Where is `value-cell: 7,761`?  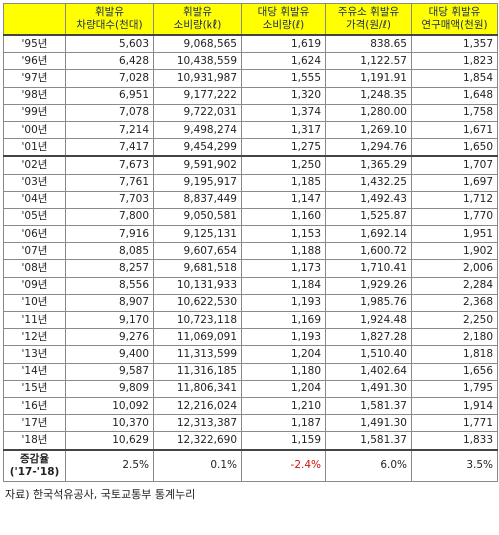 value-cell: 7,761 is located at coordinates (109, 182).